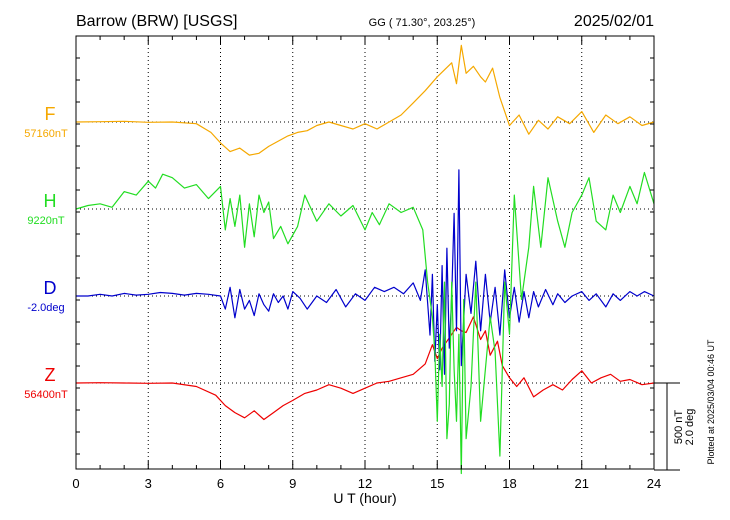 This screenshot has height=520, width=730. I want to click on x-tick-label: 0, so click(75, 483).